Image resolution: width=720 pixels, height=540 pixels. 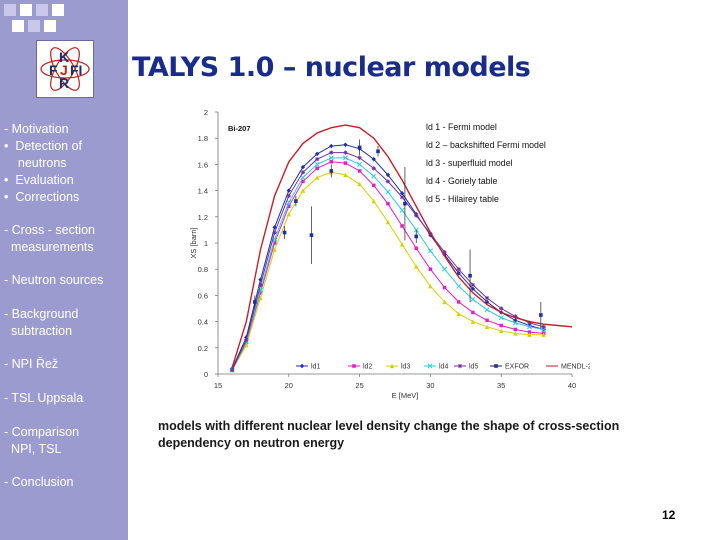 I want to click on sidebar-item-comparison: - Comparison NPI, TSL, so click(x=42, y=440).